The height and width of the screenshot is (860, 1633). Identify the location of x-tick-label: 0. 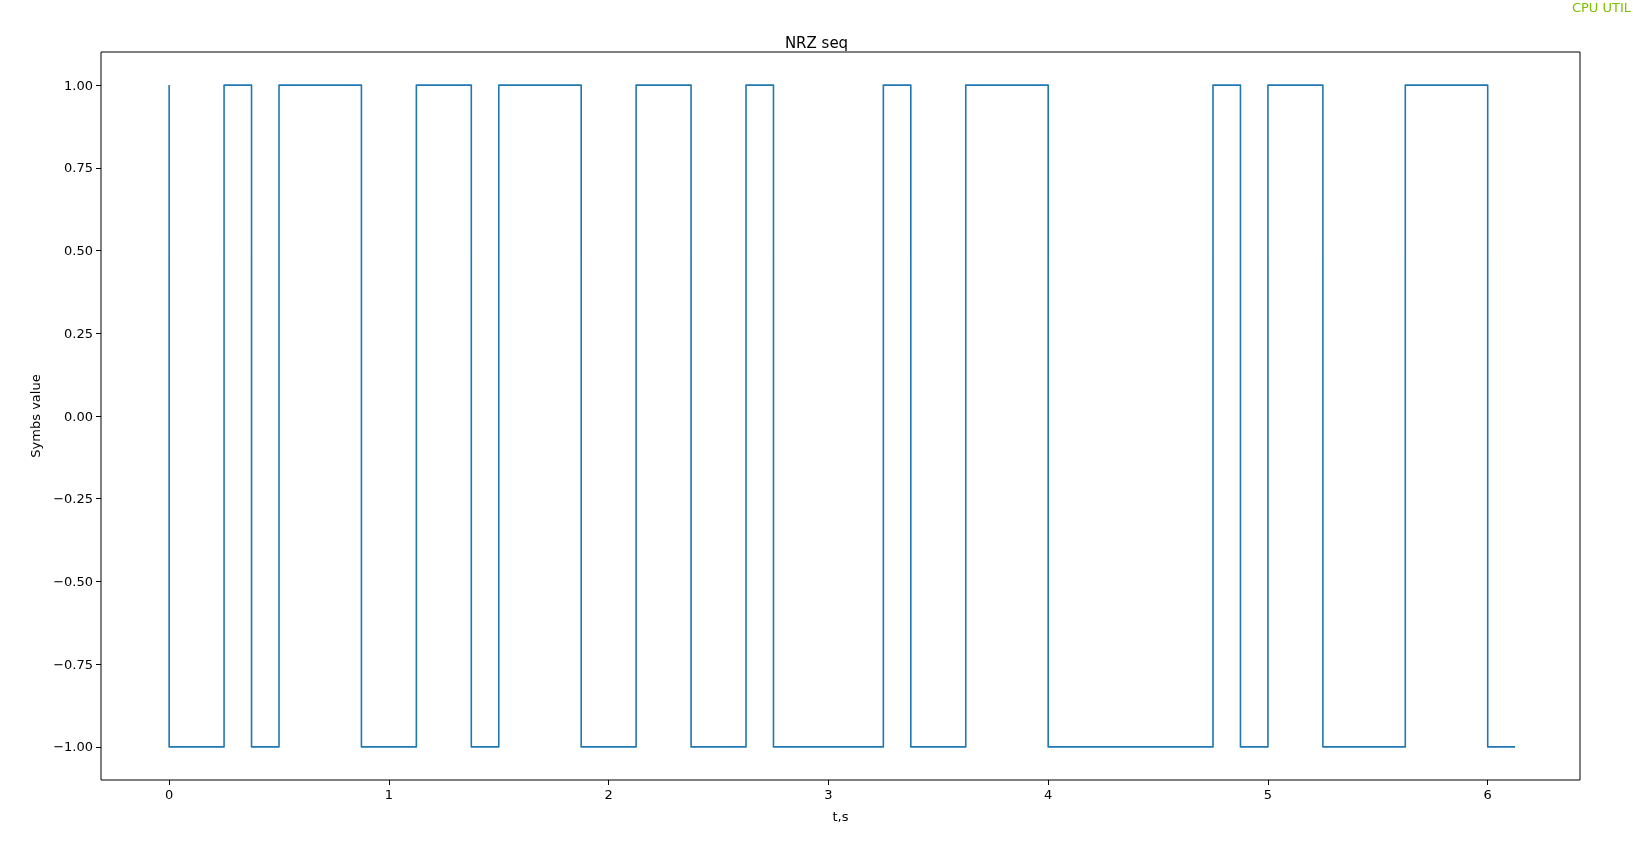
(169, 794).